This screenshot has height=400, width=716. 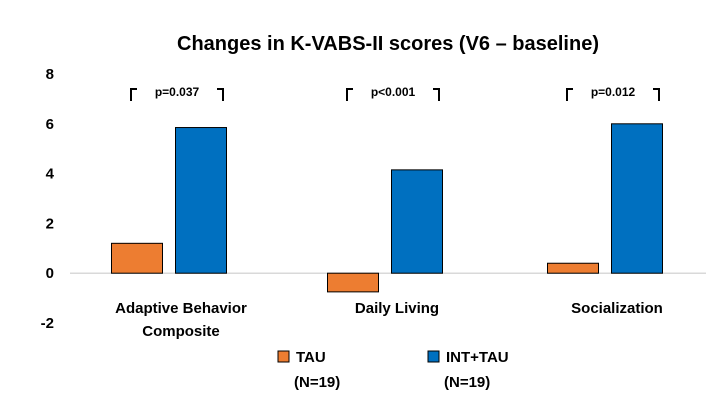 What do you see at coordinates (311, 357) in the screenshot?
I see `legend-label: TAU` at bounding box center [311, 357].